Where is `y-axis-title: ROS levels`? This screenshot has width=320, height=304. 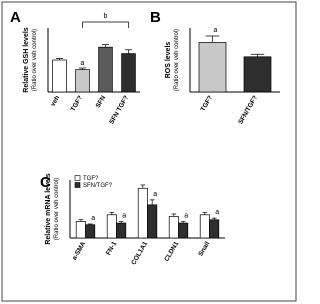
y-axis-title: ROS levels is located at coordinates (168, 60).